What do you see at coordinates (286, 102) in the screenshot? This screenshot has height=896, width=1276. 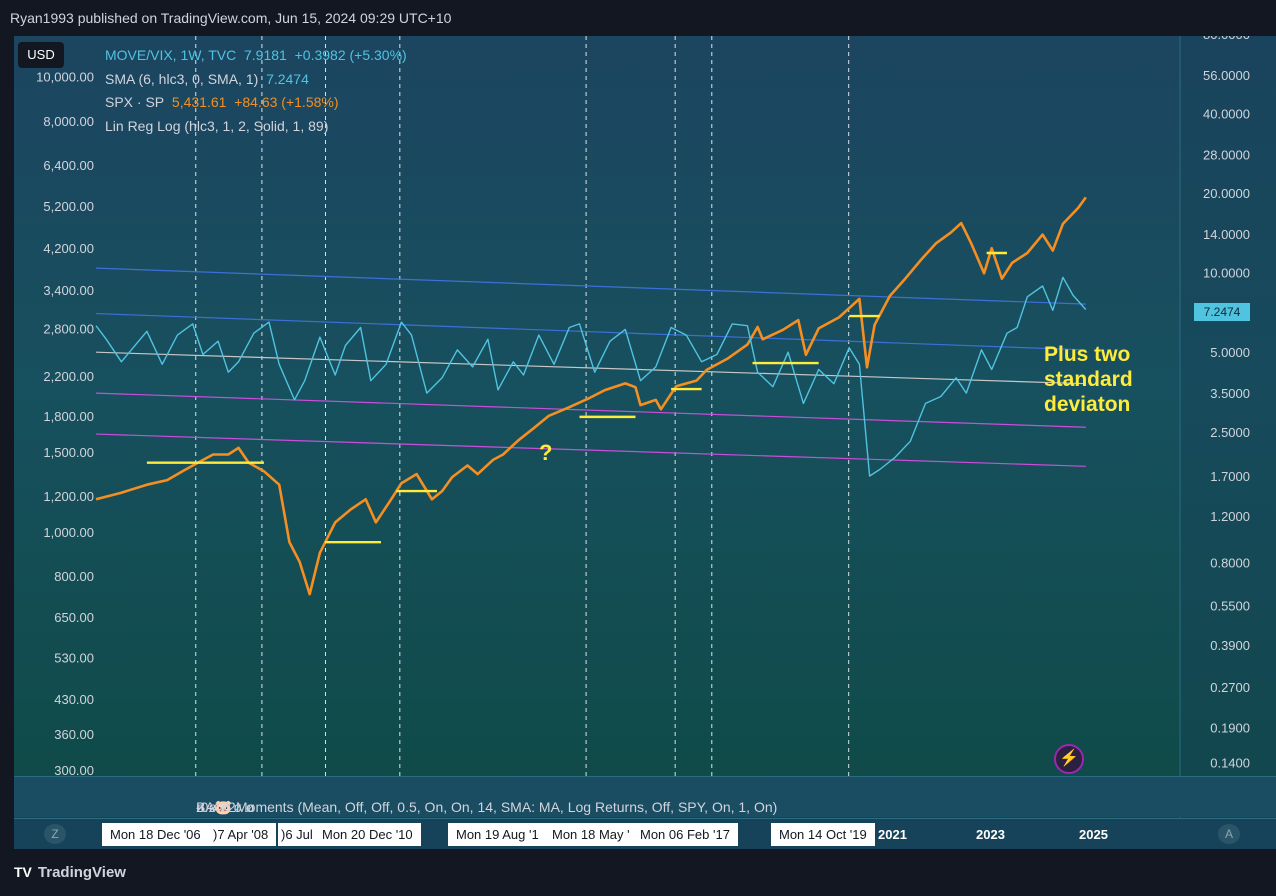 I see `legend-spx-change: +84.63 (+1.58%)` at bounding box center [286, 102].